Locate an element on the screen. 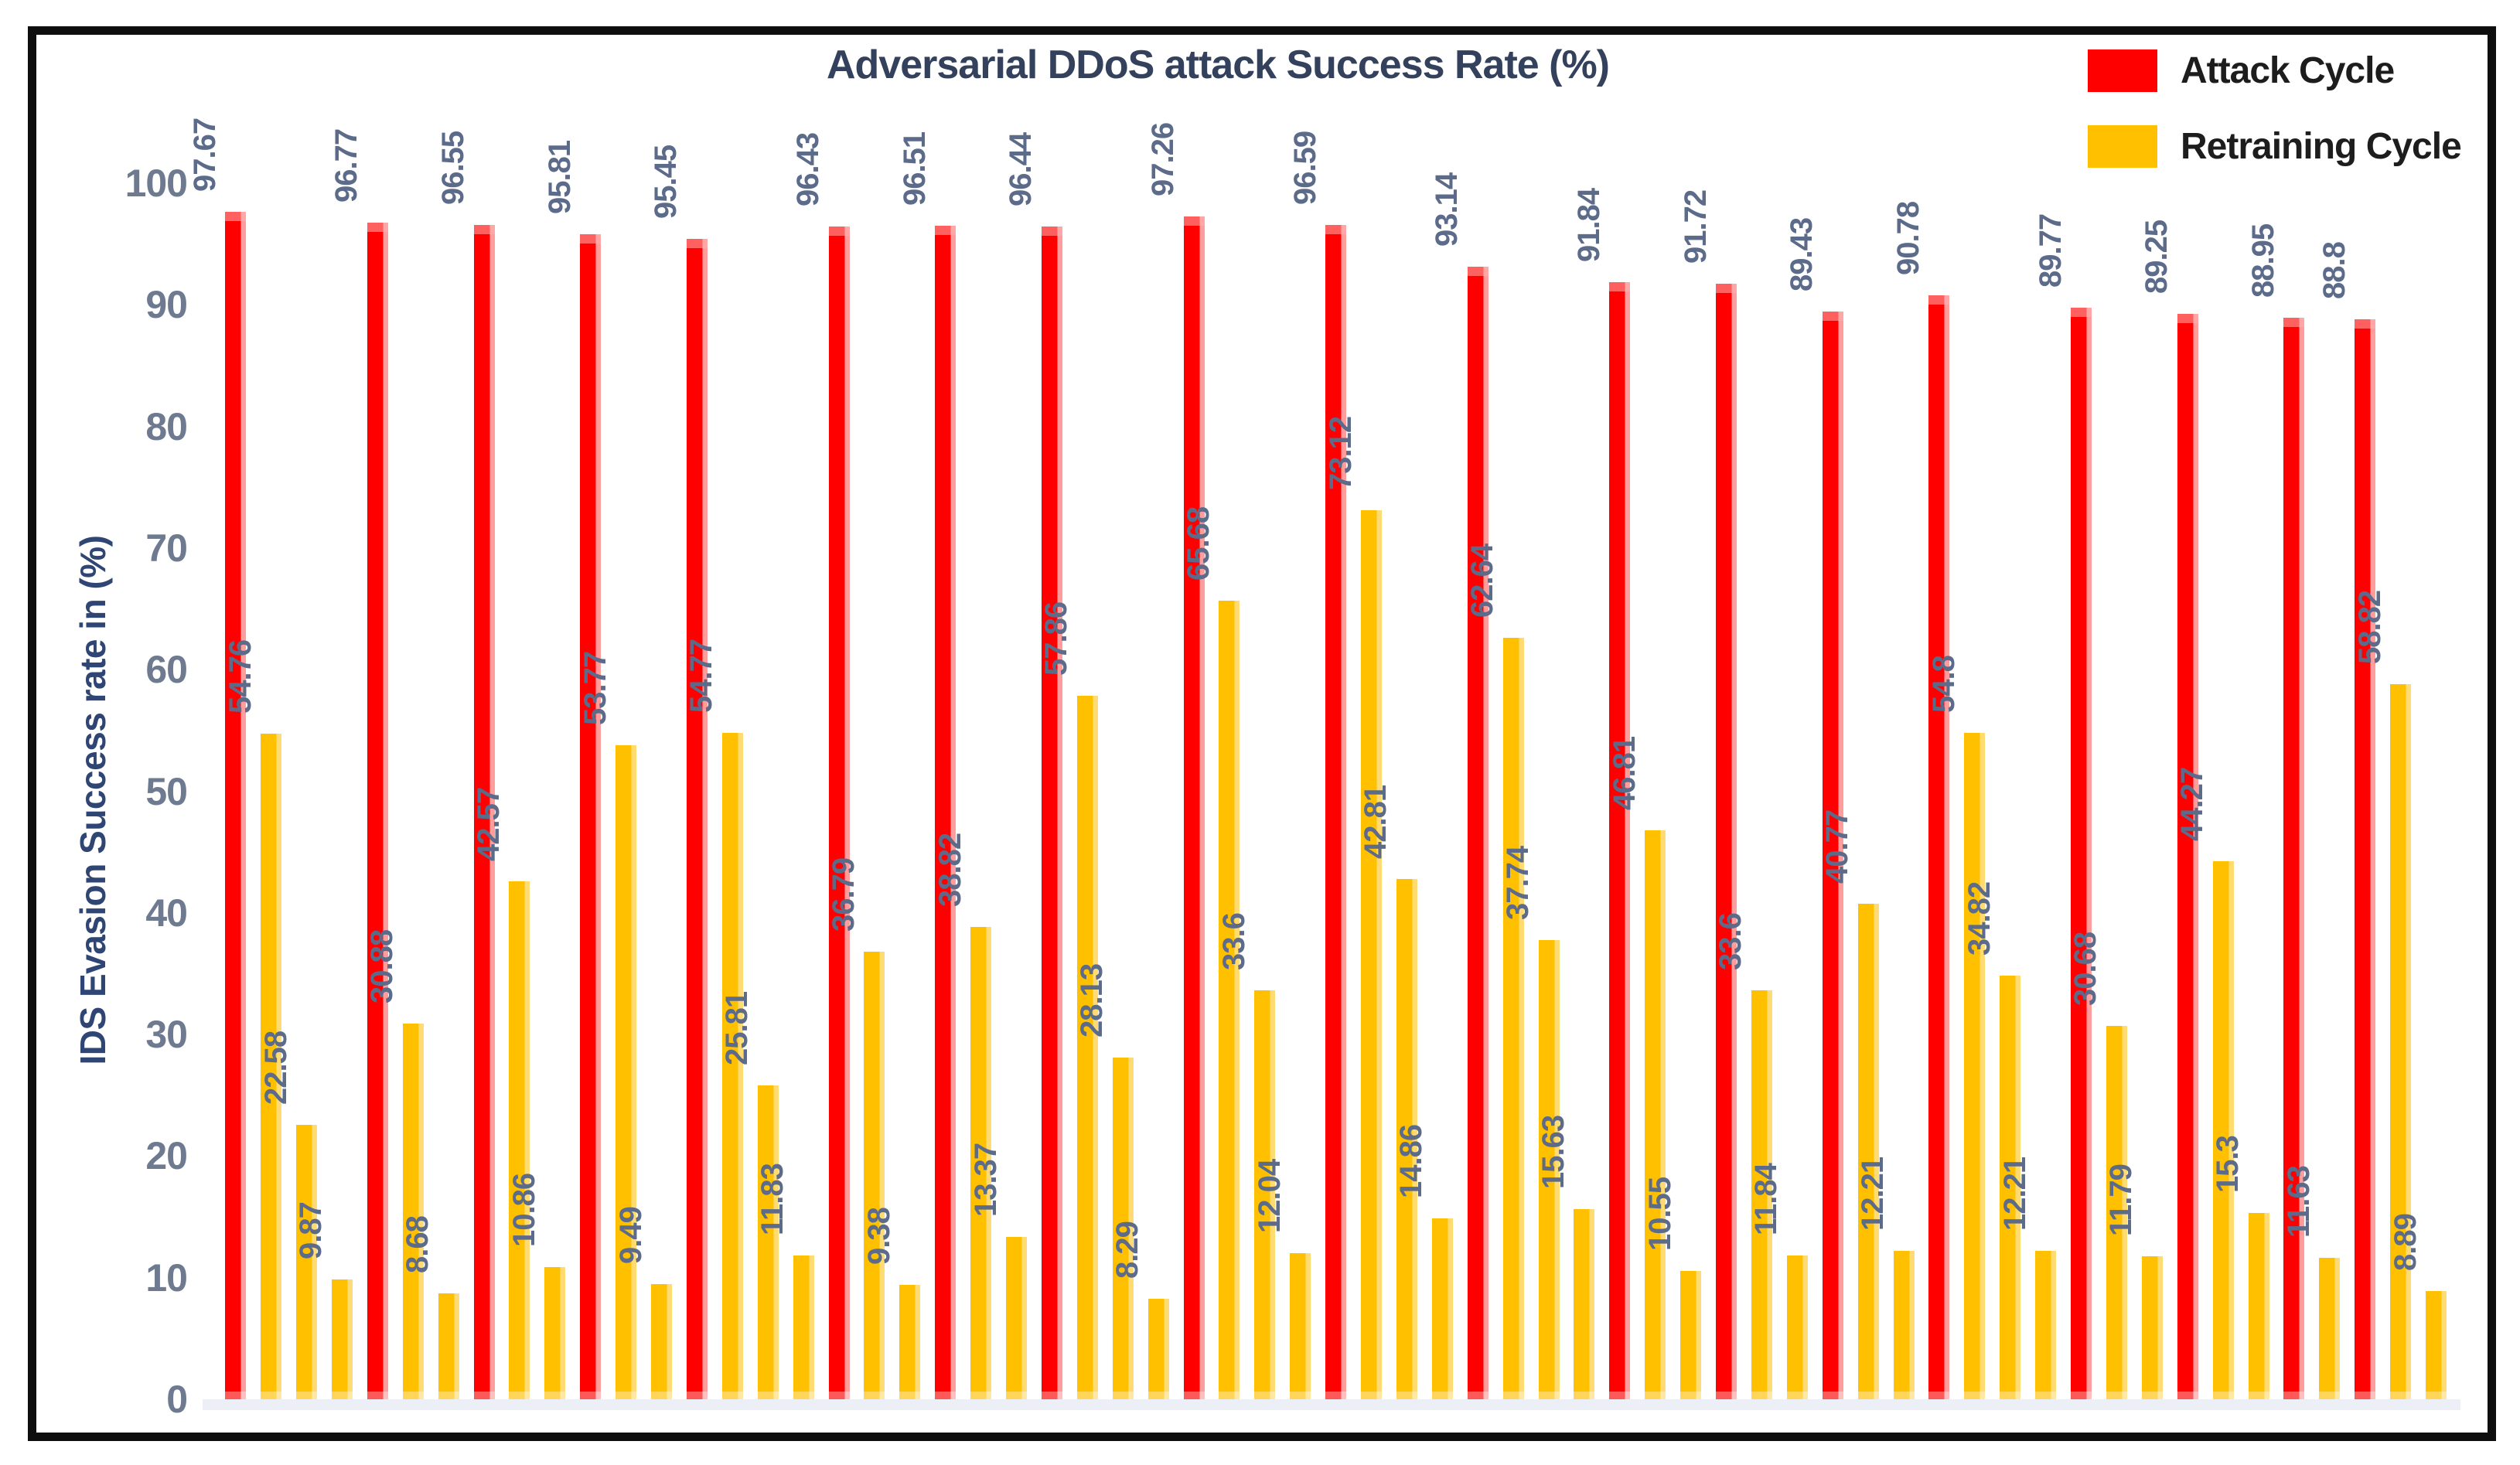  bar-value-label: 95.45 is located at coordinates (666, 182).